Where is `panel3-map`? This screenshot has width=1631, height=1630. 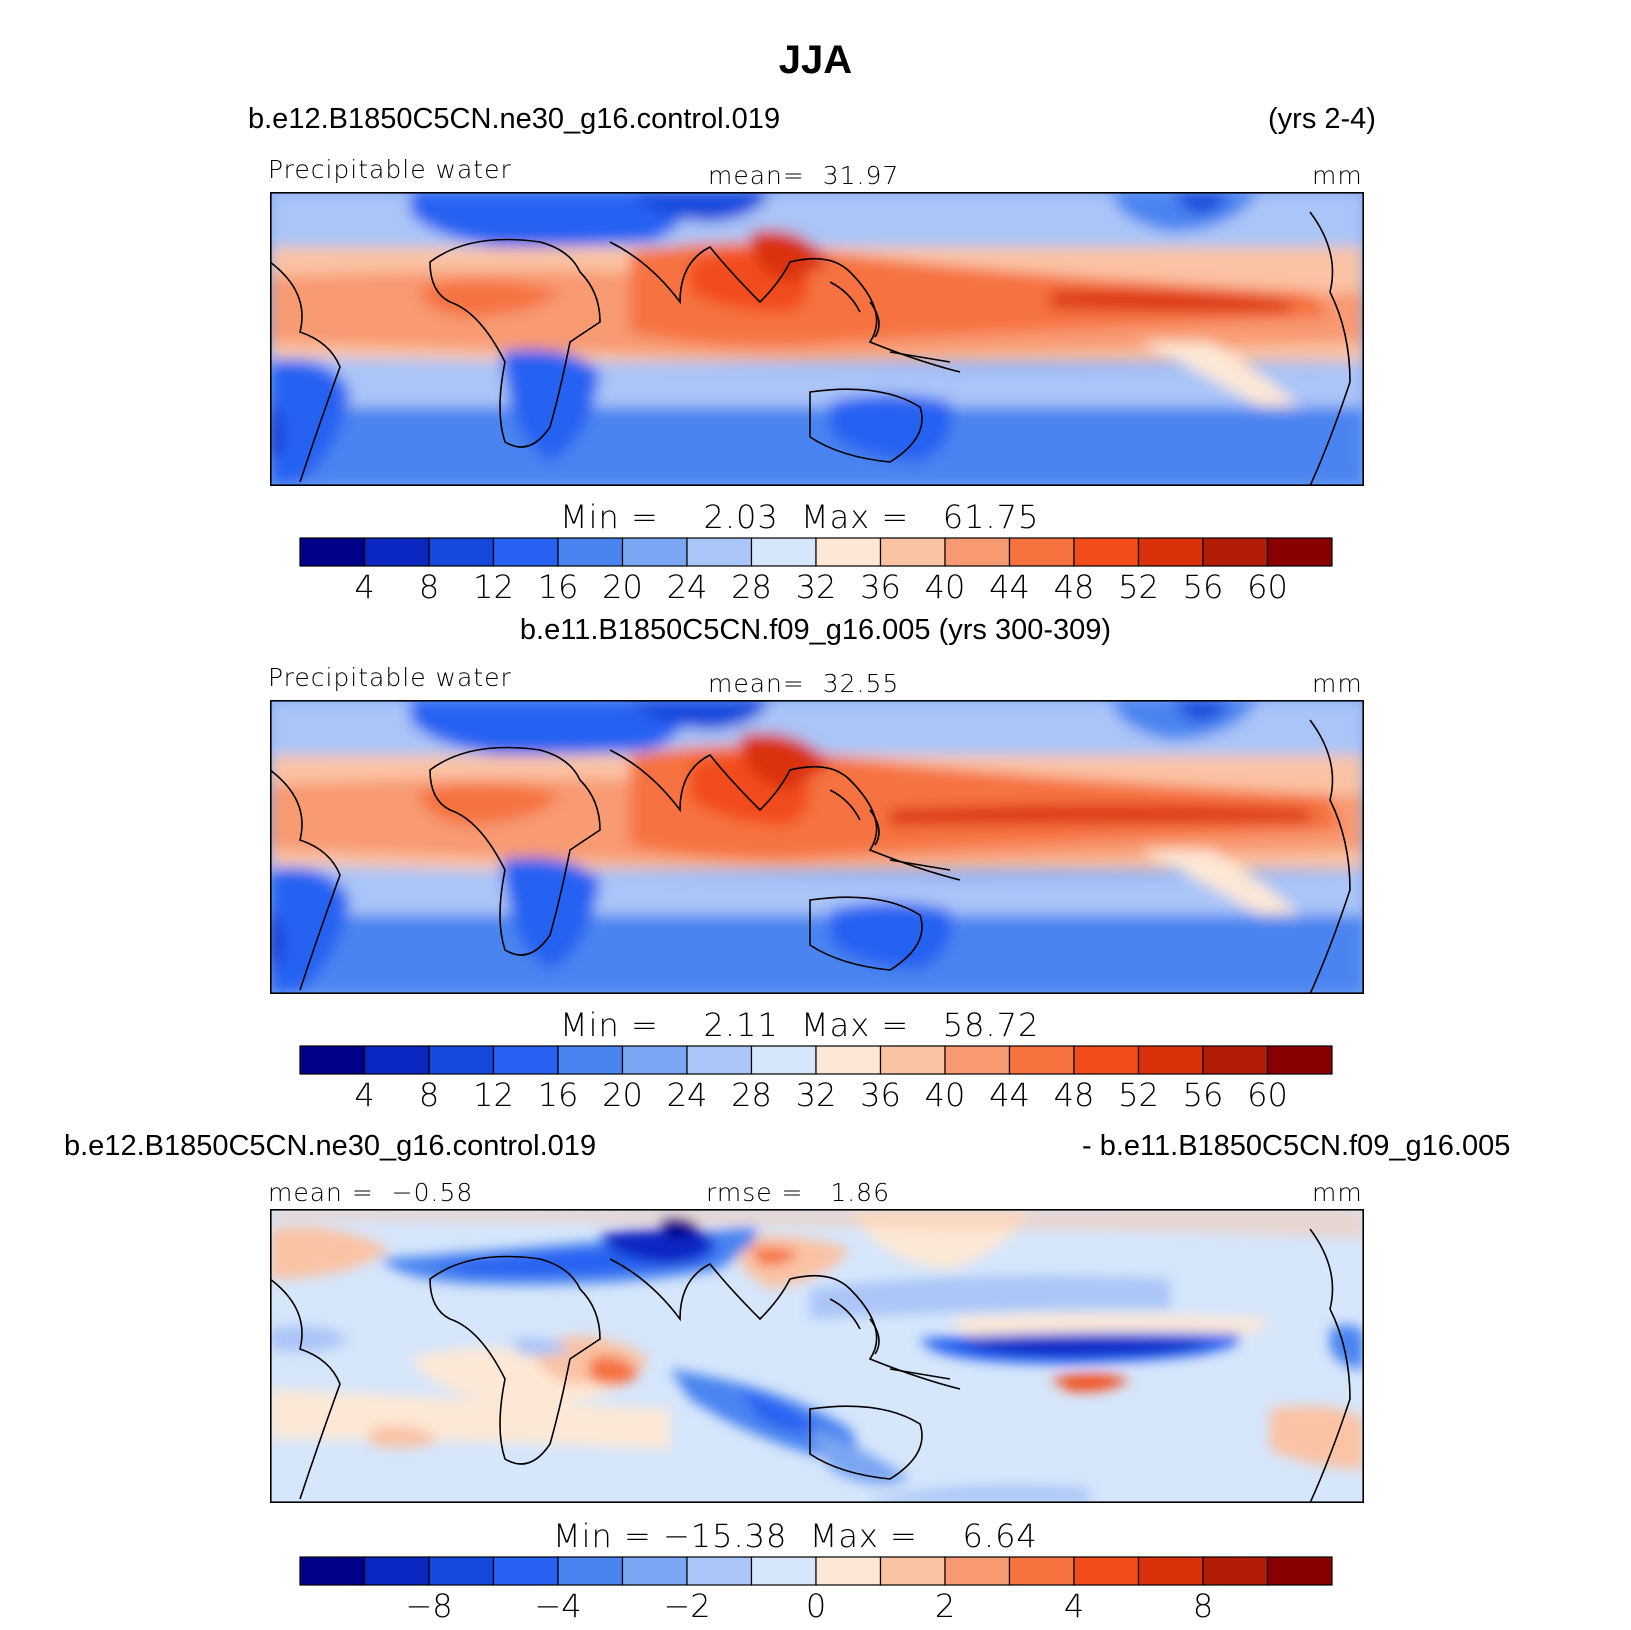 panel3-map is located at coordinates (817, 1356).